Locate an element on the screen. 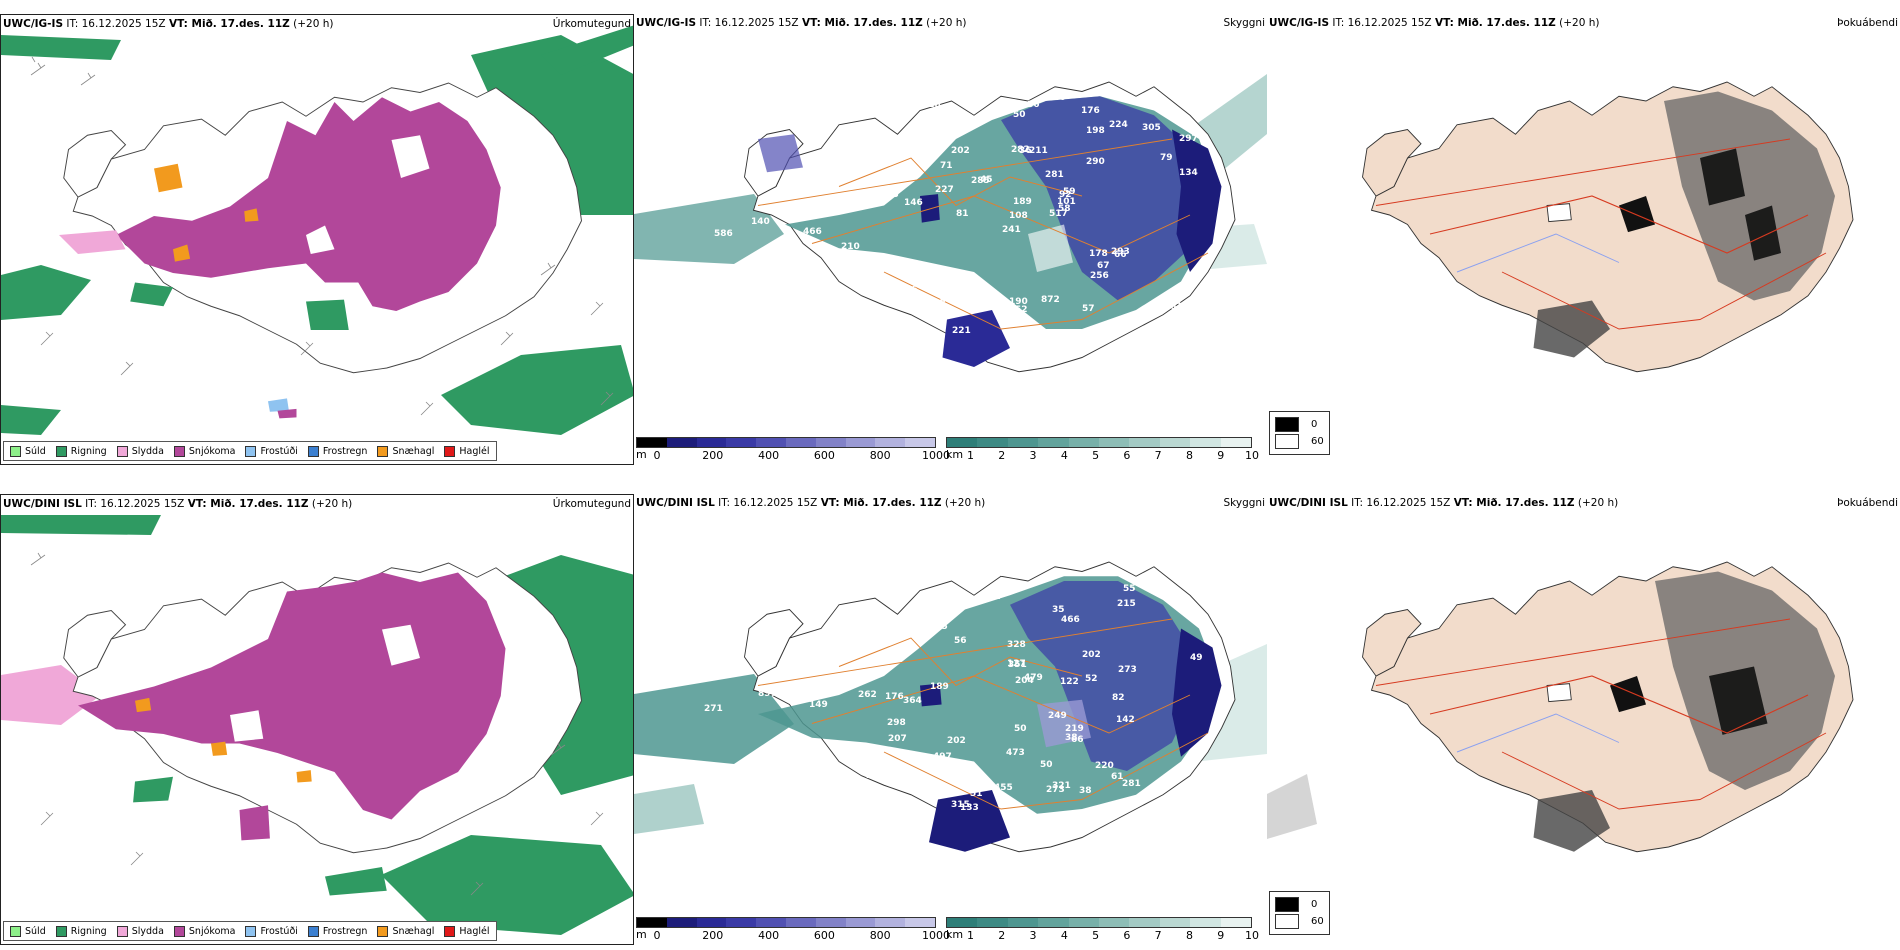 The image size is (1900, 950). visibility-unit: km is located at coordinates (955, 454).